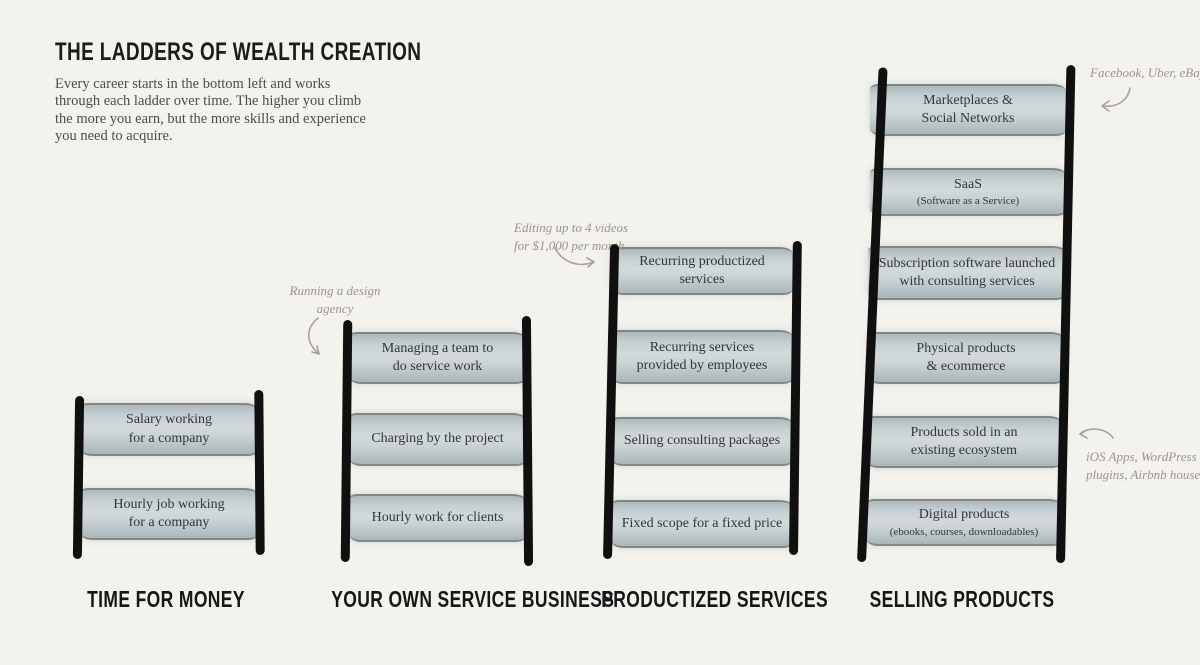  I want to click on ladder4-right-rail, so click(1066, 314).